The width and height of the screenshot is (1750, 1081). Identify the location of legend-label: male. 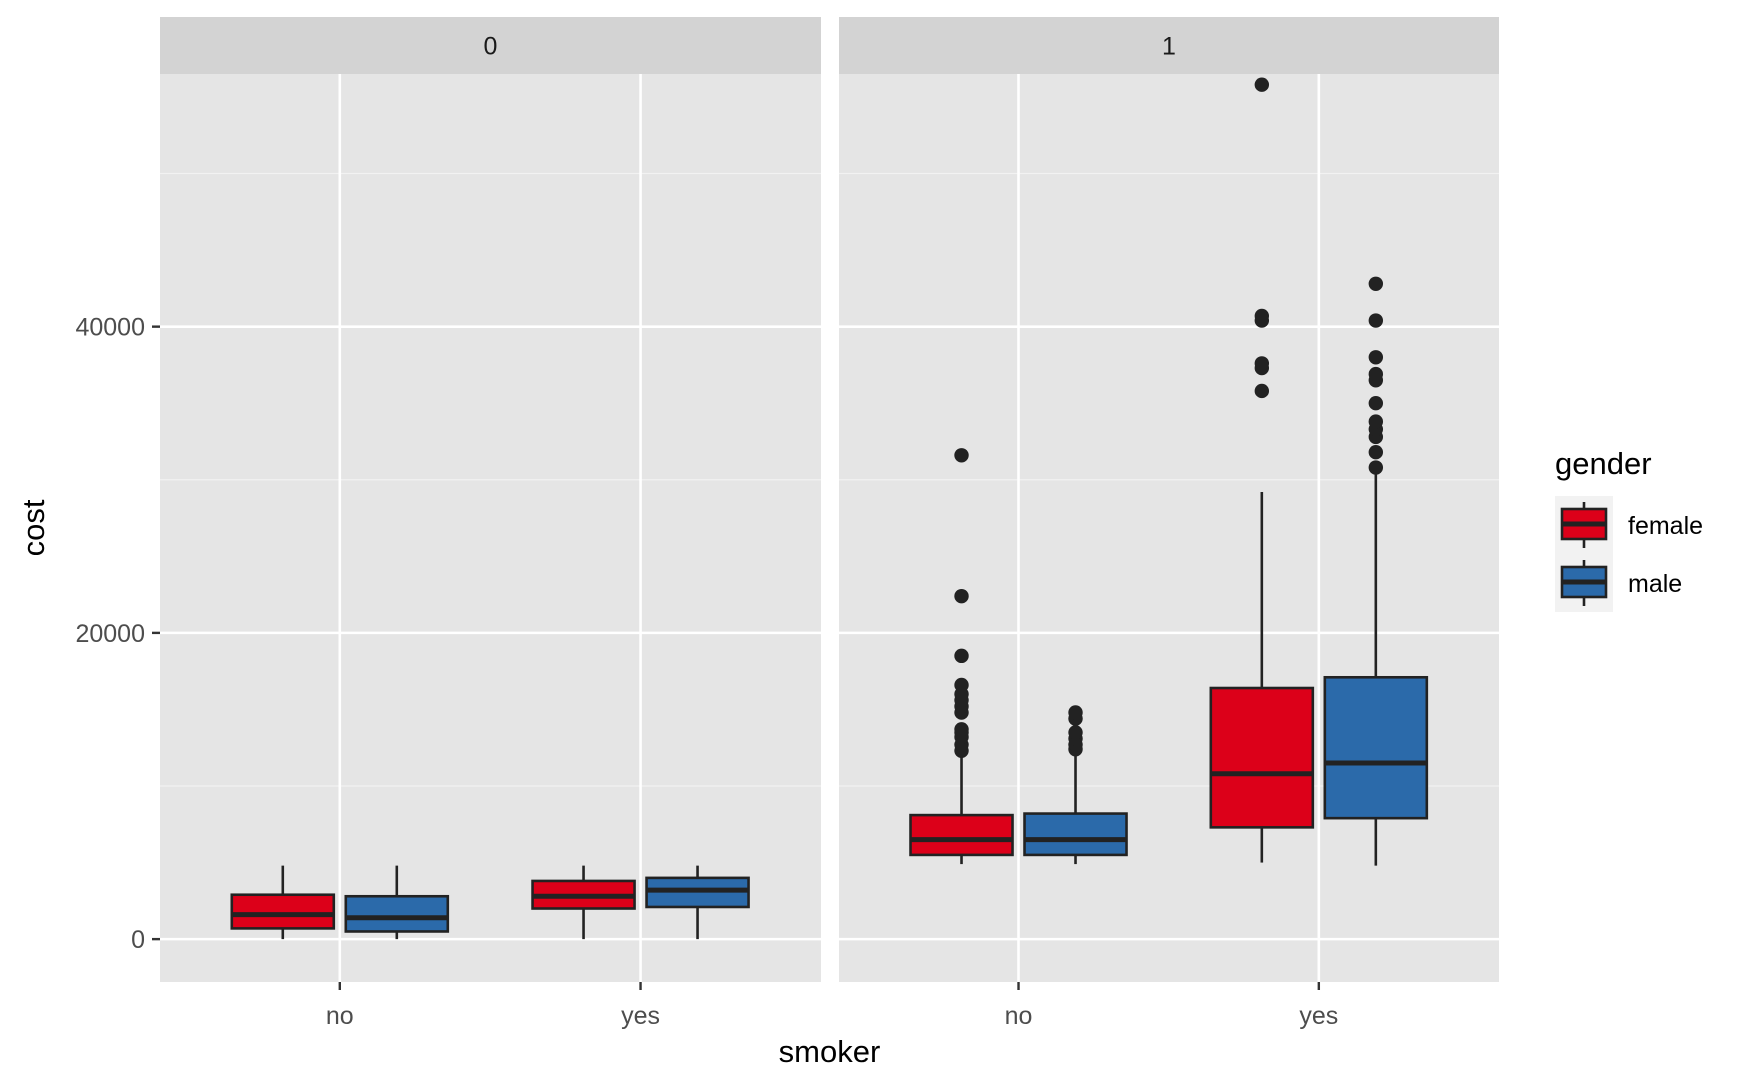
(1655, 584).